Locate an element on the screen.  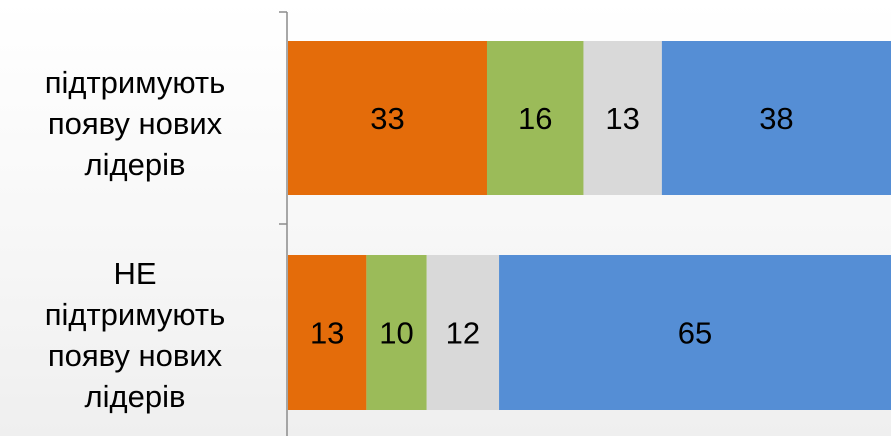
data-label: 16 is located at coordinates (535, 118).